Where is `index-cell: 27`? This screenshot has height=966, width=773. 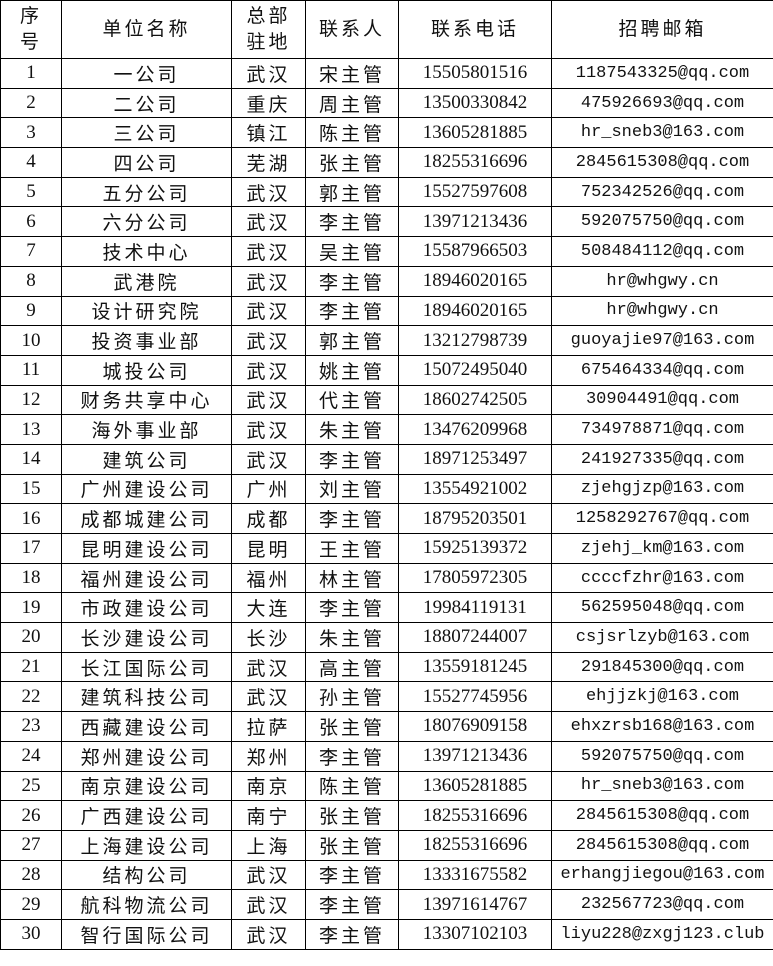
index-cell: 27 is located at coordinates (31, 845).